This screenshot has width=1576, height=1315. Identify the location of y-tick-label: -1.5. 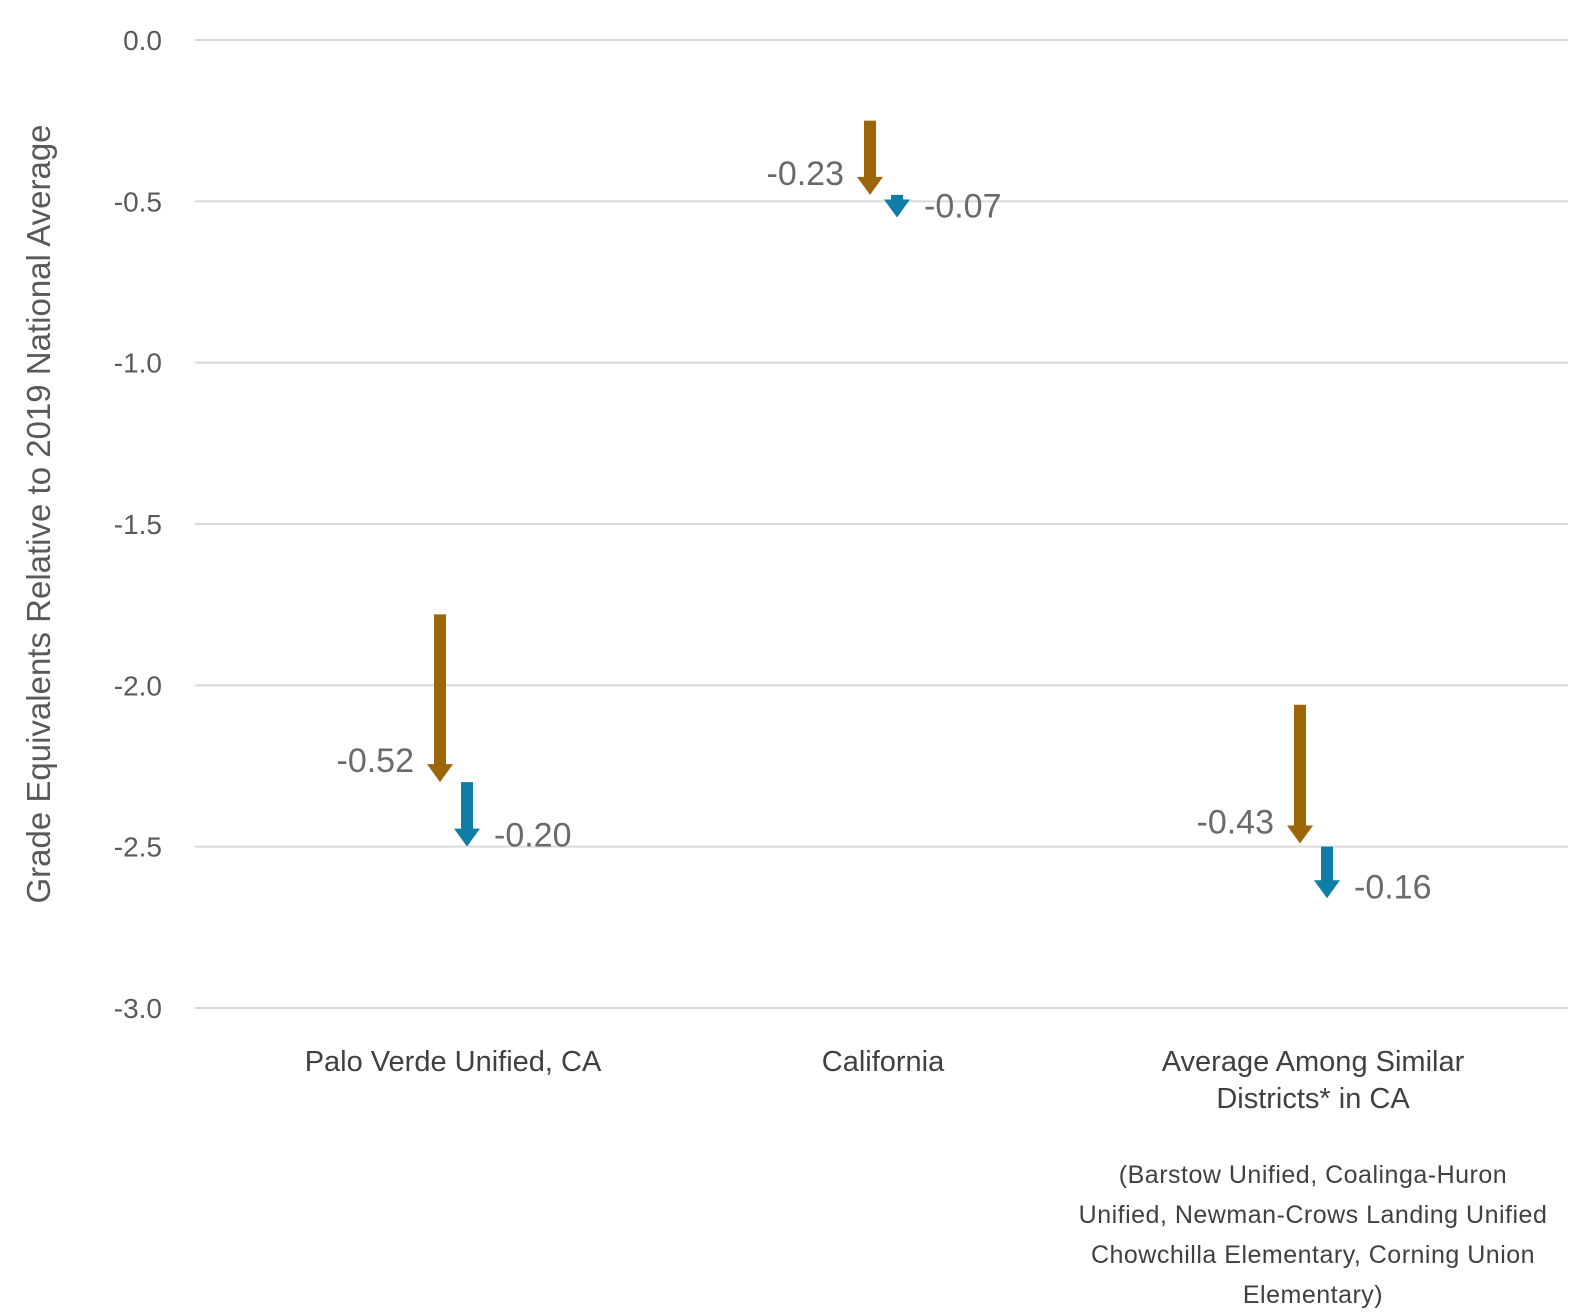
(138, 524).